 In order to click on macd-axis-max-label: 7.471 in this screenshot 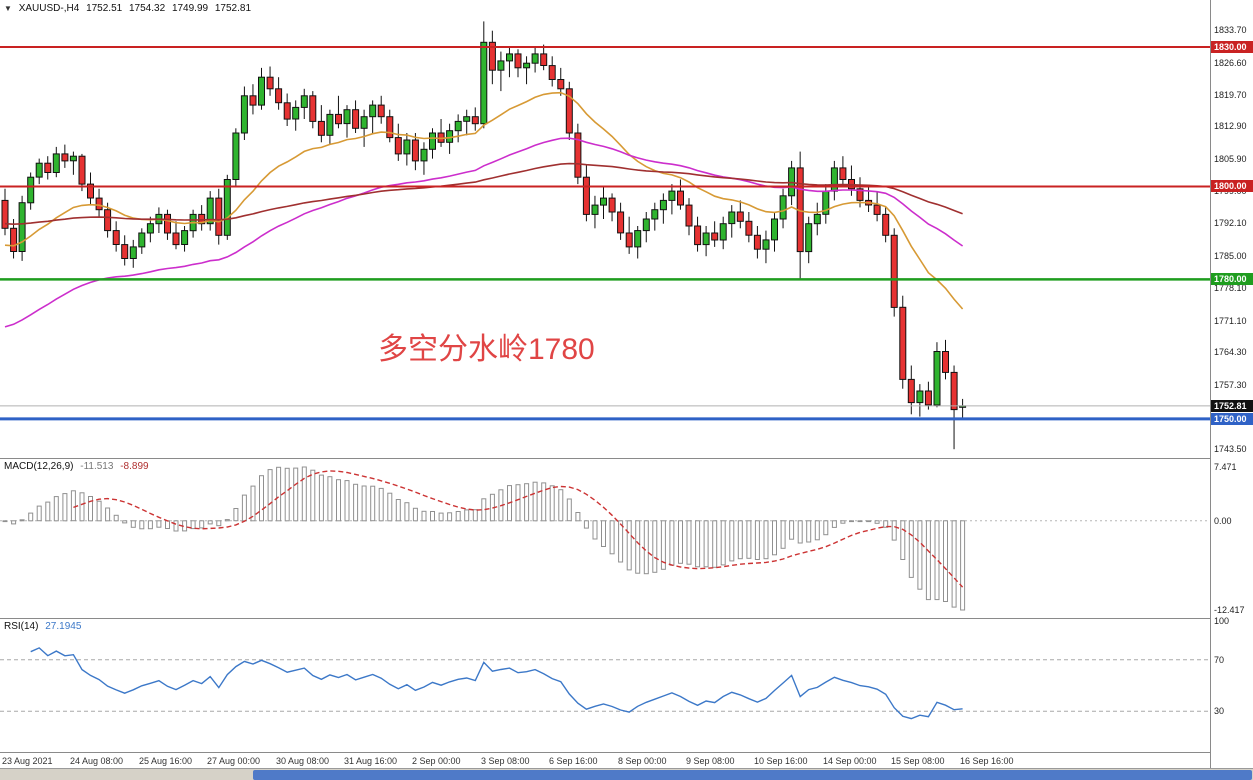, I will do `click(1225, 467)`.